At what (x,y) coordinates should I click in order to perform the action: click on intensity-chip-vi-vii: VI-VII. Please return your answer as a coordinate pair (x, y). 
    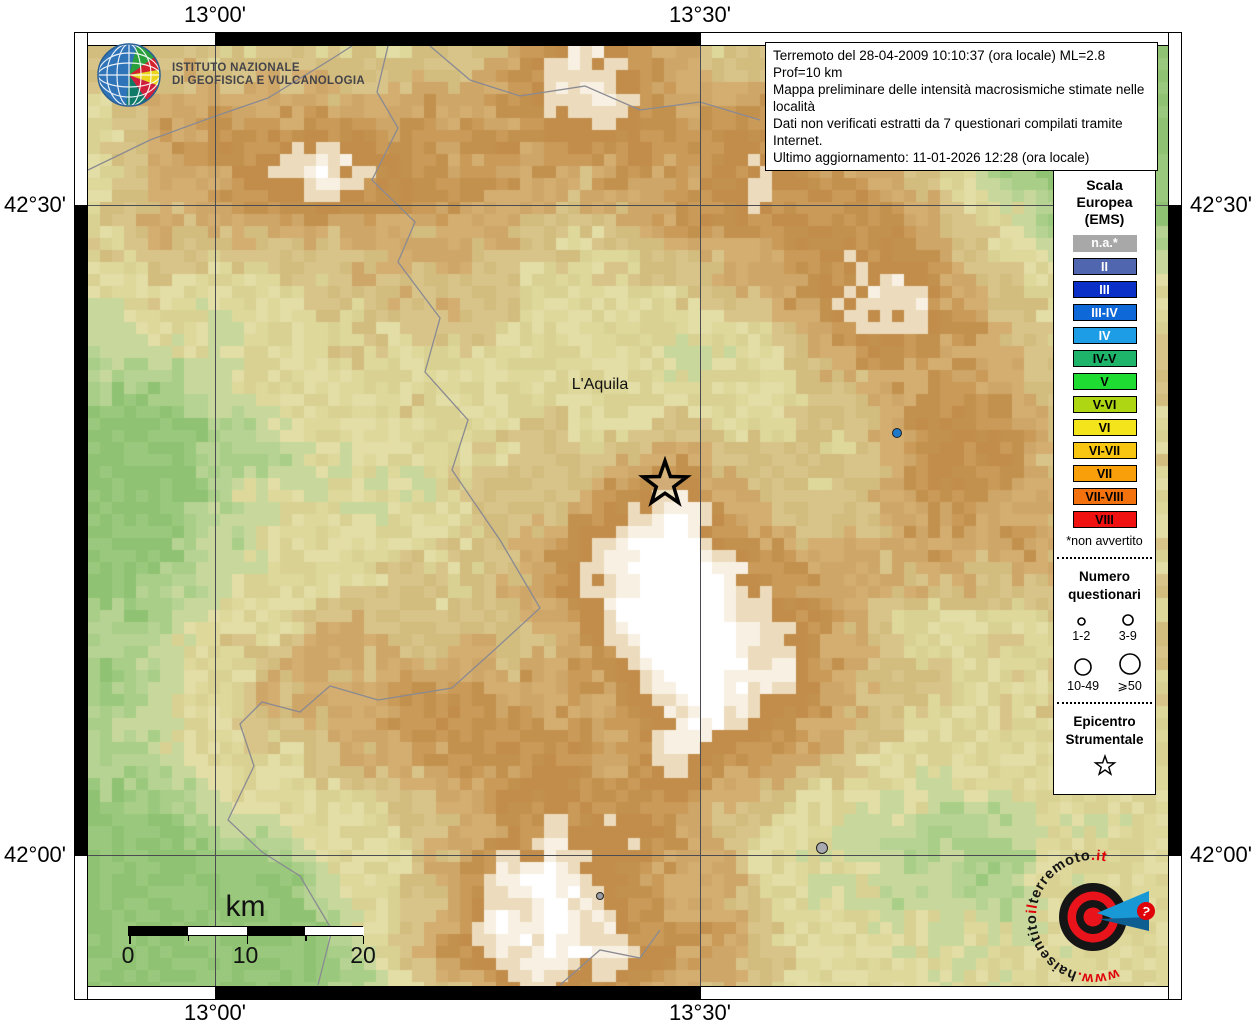
    Looking at the image, I should click on (1104, 450).